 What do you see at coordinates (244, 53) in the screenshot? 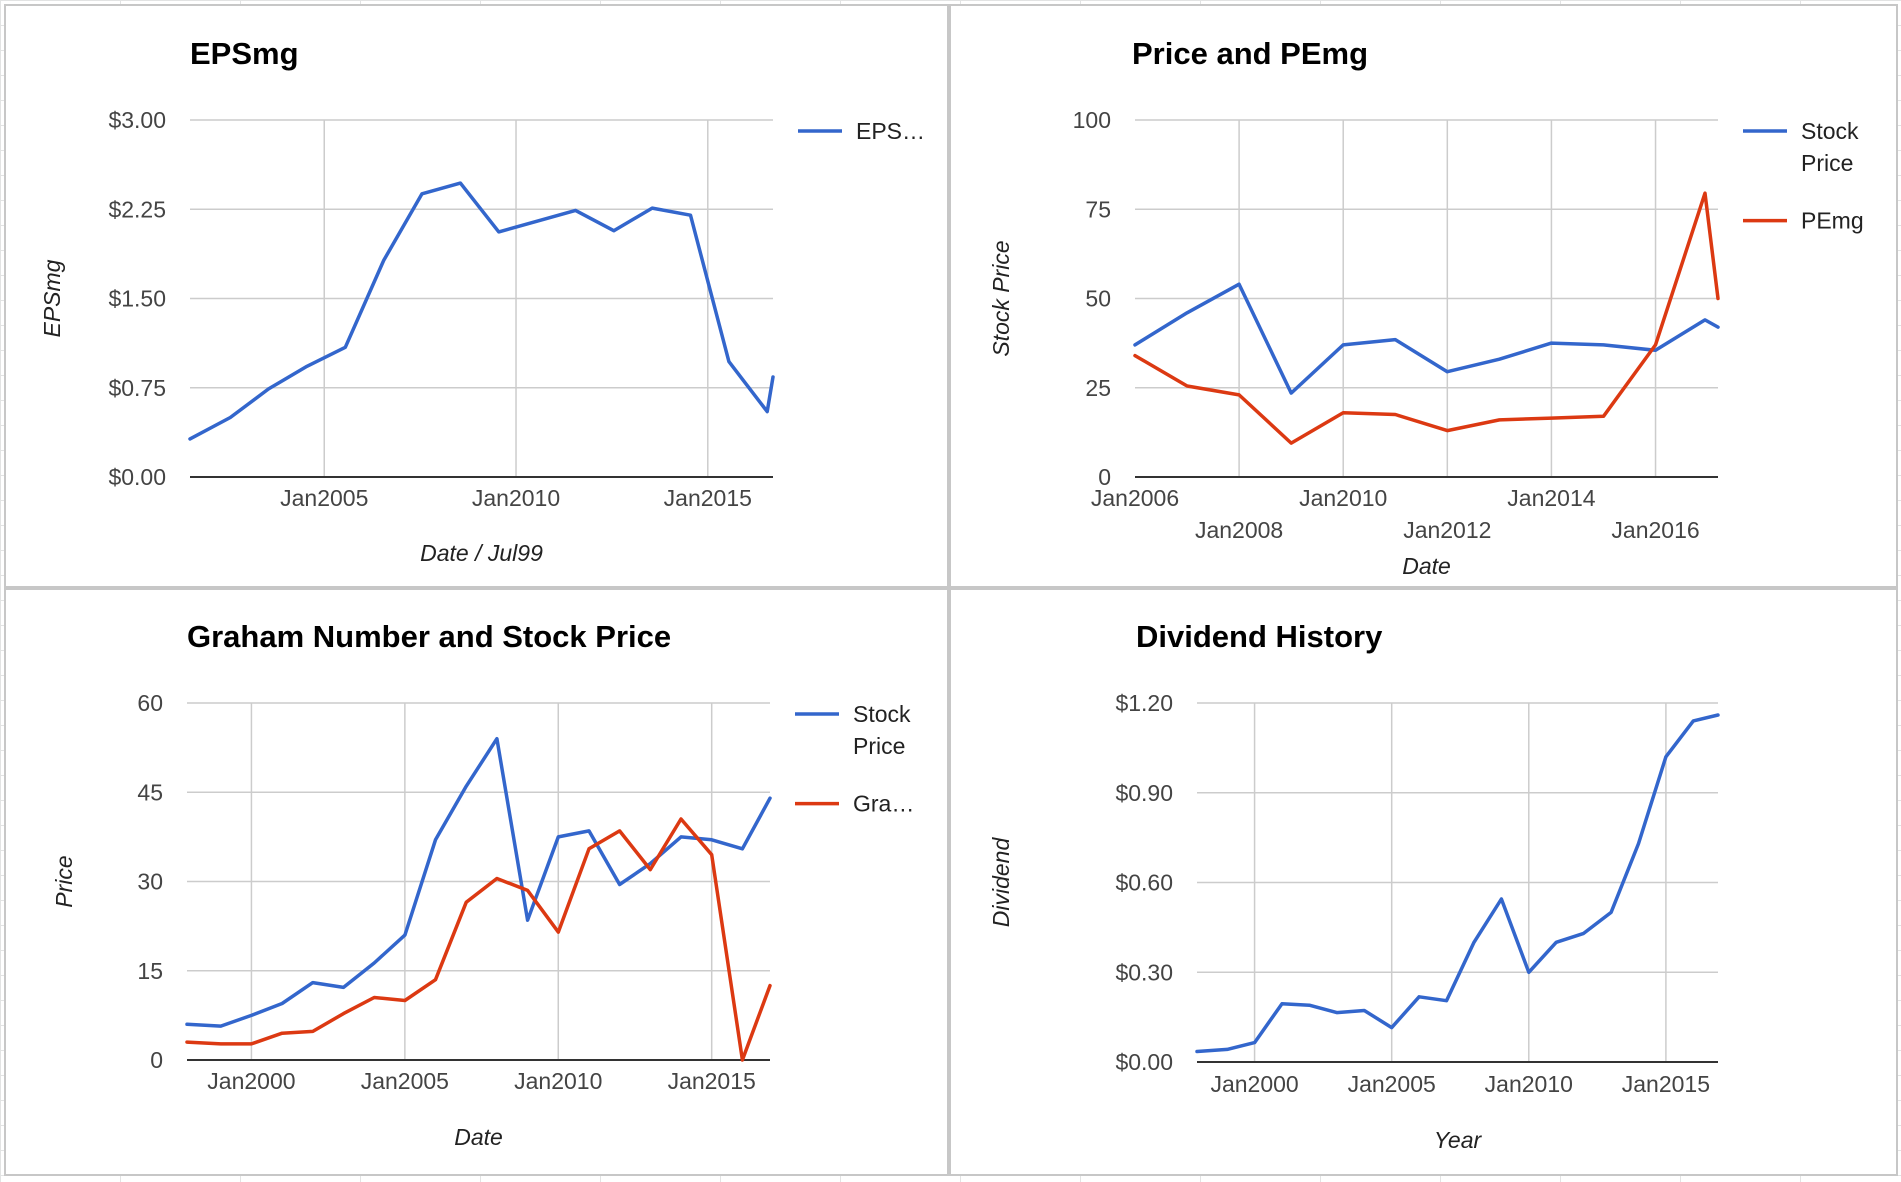
I see `chart-title: EPSmg` at bounding box center [244, 53].